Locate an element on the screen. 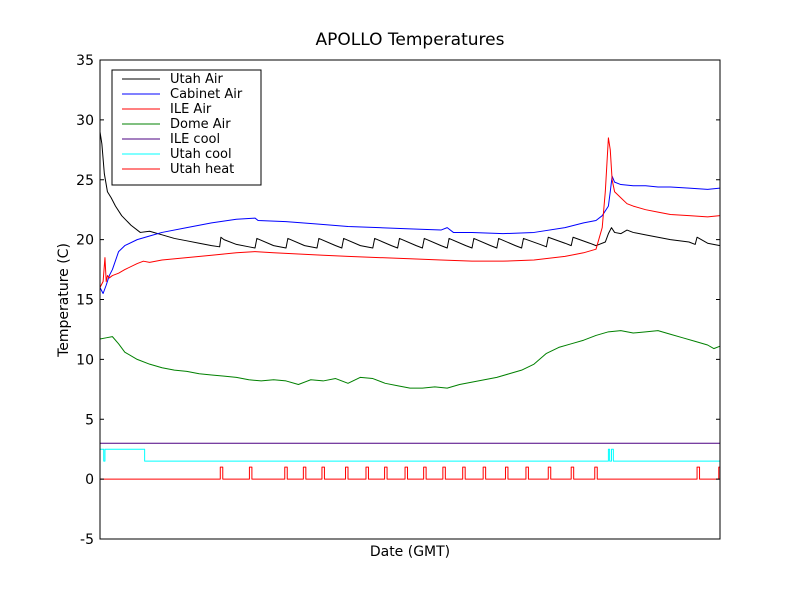 The height and width of the screenshot is (600, 800). legend-label: Cabinet Air is located at coordinates (206, 94).